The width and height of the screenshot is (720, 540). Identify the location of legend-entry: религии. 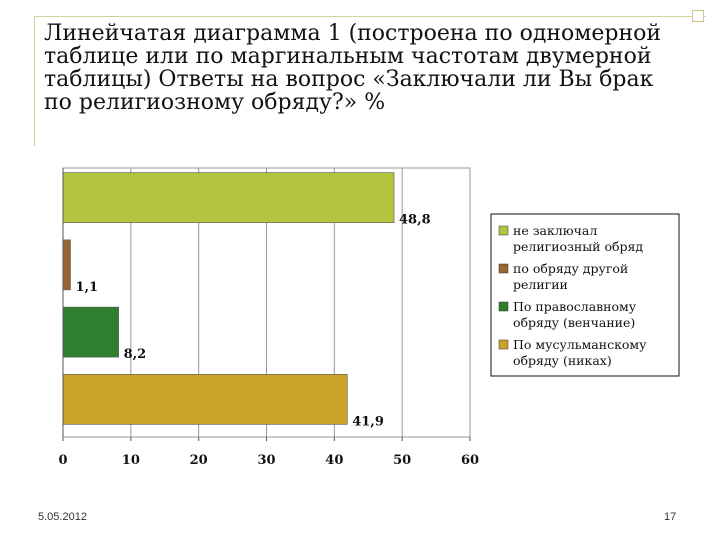
(540, 284).